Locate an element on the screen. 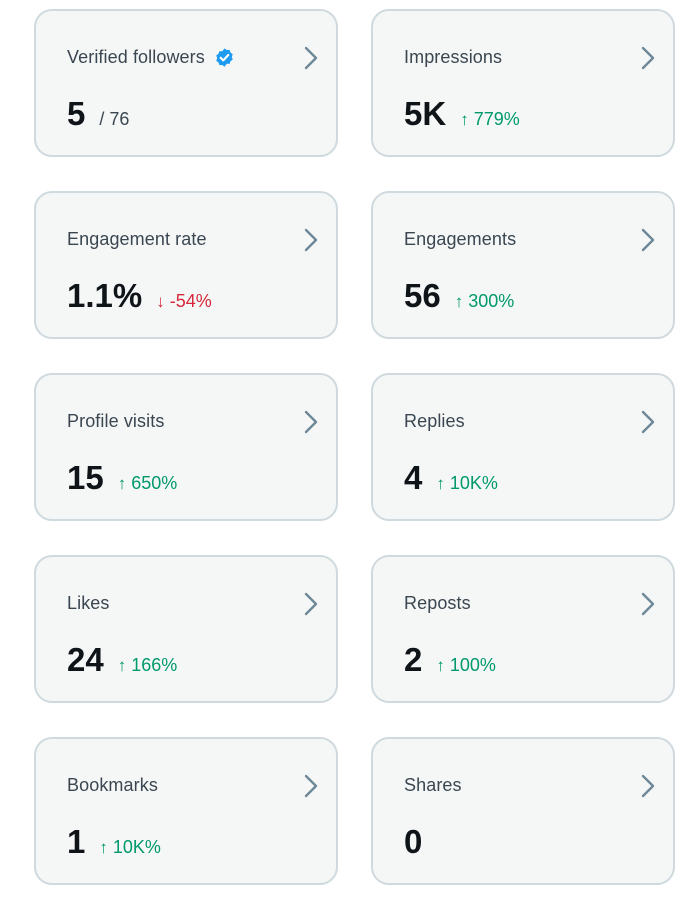 Image resolution: width=699 pixels, height=900 pixels. card-title: Shares is located at coordinates (433, 785).